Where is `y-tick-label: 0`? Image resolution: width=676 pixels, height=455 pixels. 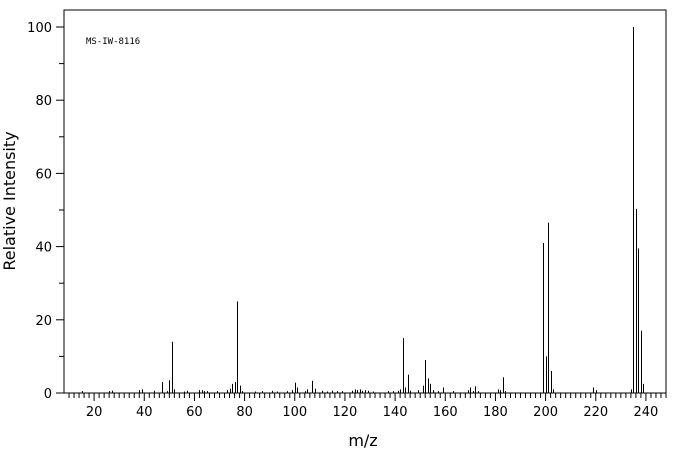 y-tick-label: 0 is located at coordinates (48, 394).